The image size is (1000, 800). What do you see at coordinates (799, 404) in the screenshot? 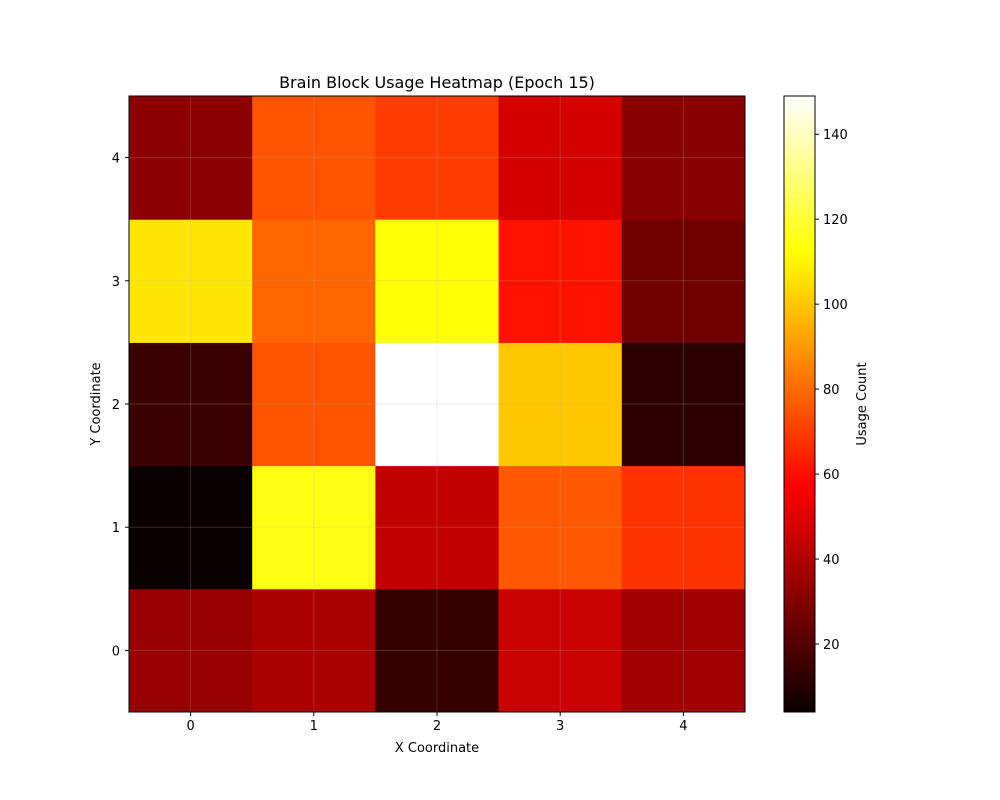
I see `colorbar` at bounding box center [799, 404].